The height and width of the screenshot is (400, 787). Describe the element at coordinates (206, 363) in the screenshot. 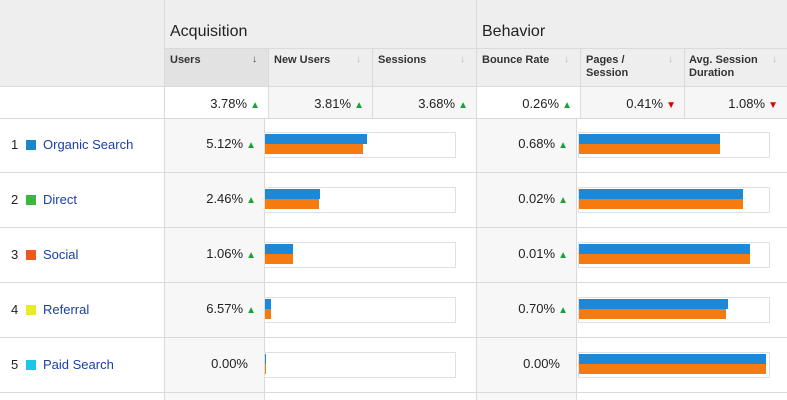

I see `users-value-cell: 0.00%` at that location.